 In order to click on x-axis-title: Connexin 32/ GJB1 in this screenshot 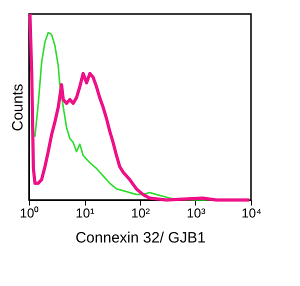, I will do `click(140, 238)`.